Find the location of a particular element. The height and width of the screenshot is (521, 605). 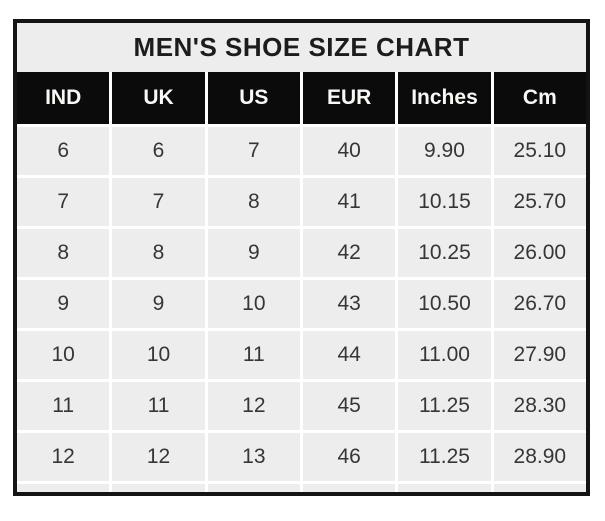

table-cell: 42 is located at coordinates (349, 253).